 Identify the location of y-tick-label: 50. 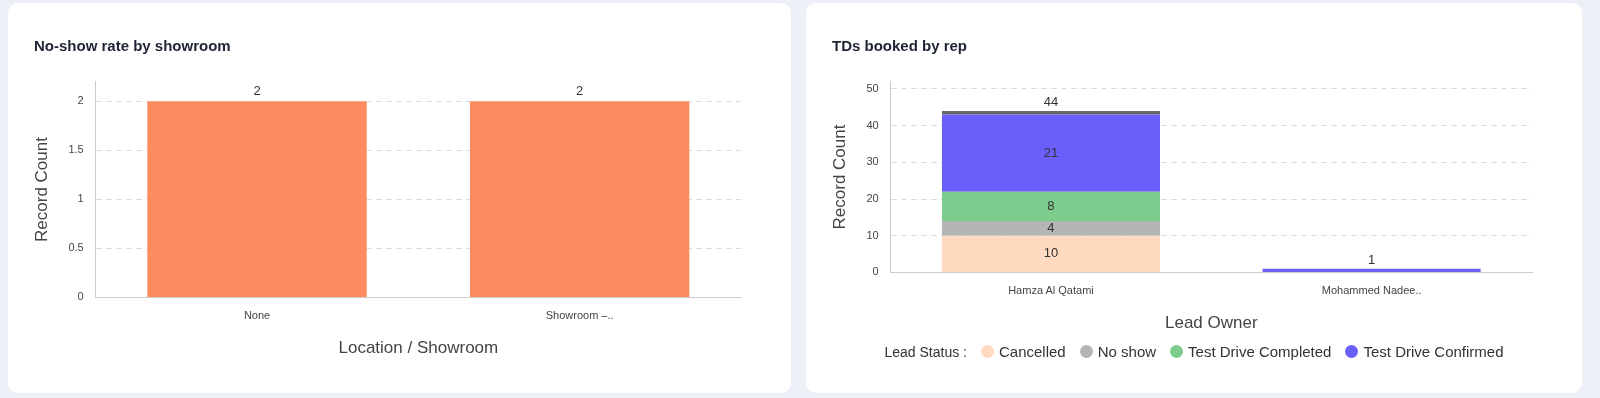
(872, 87).